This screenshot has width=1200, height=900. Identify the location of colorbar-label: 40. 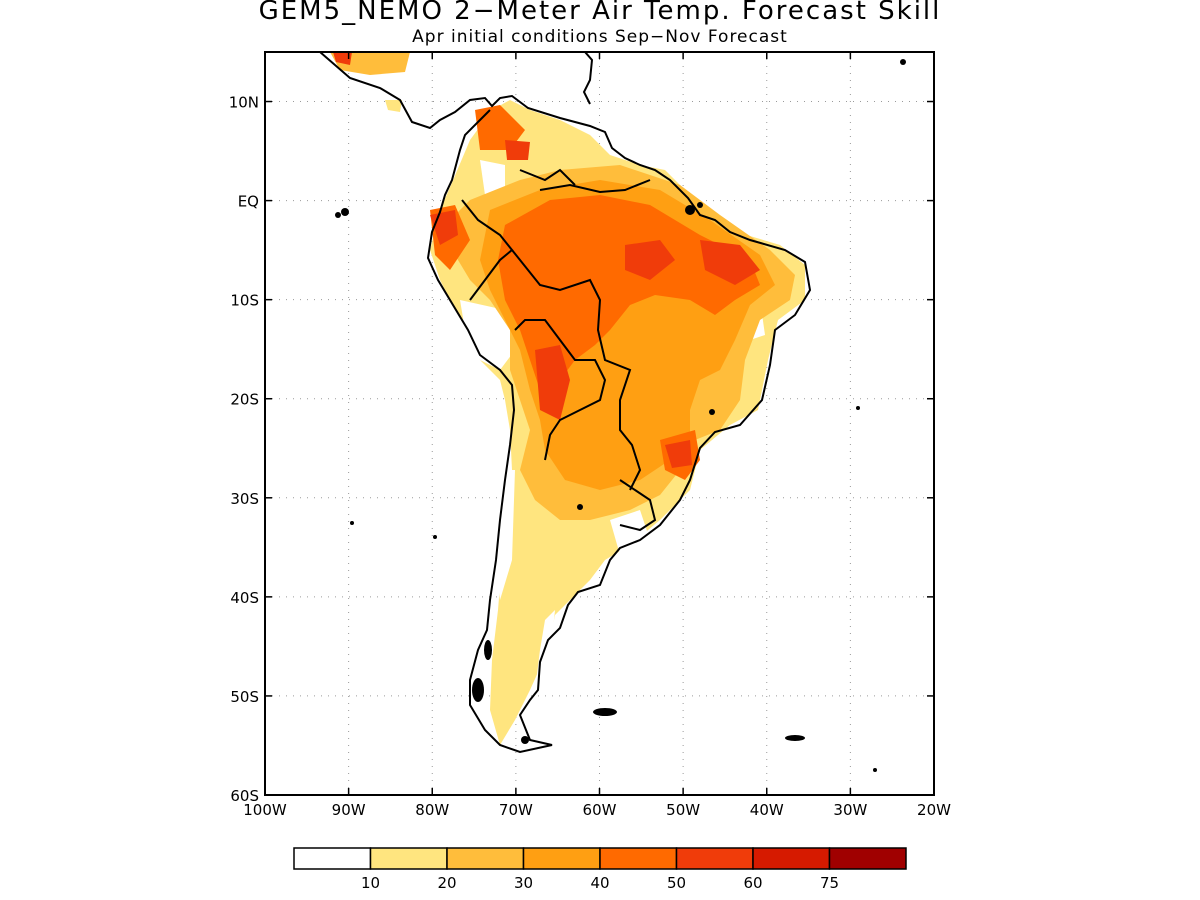
(599, 883).